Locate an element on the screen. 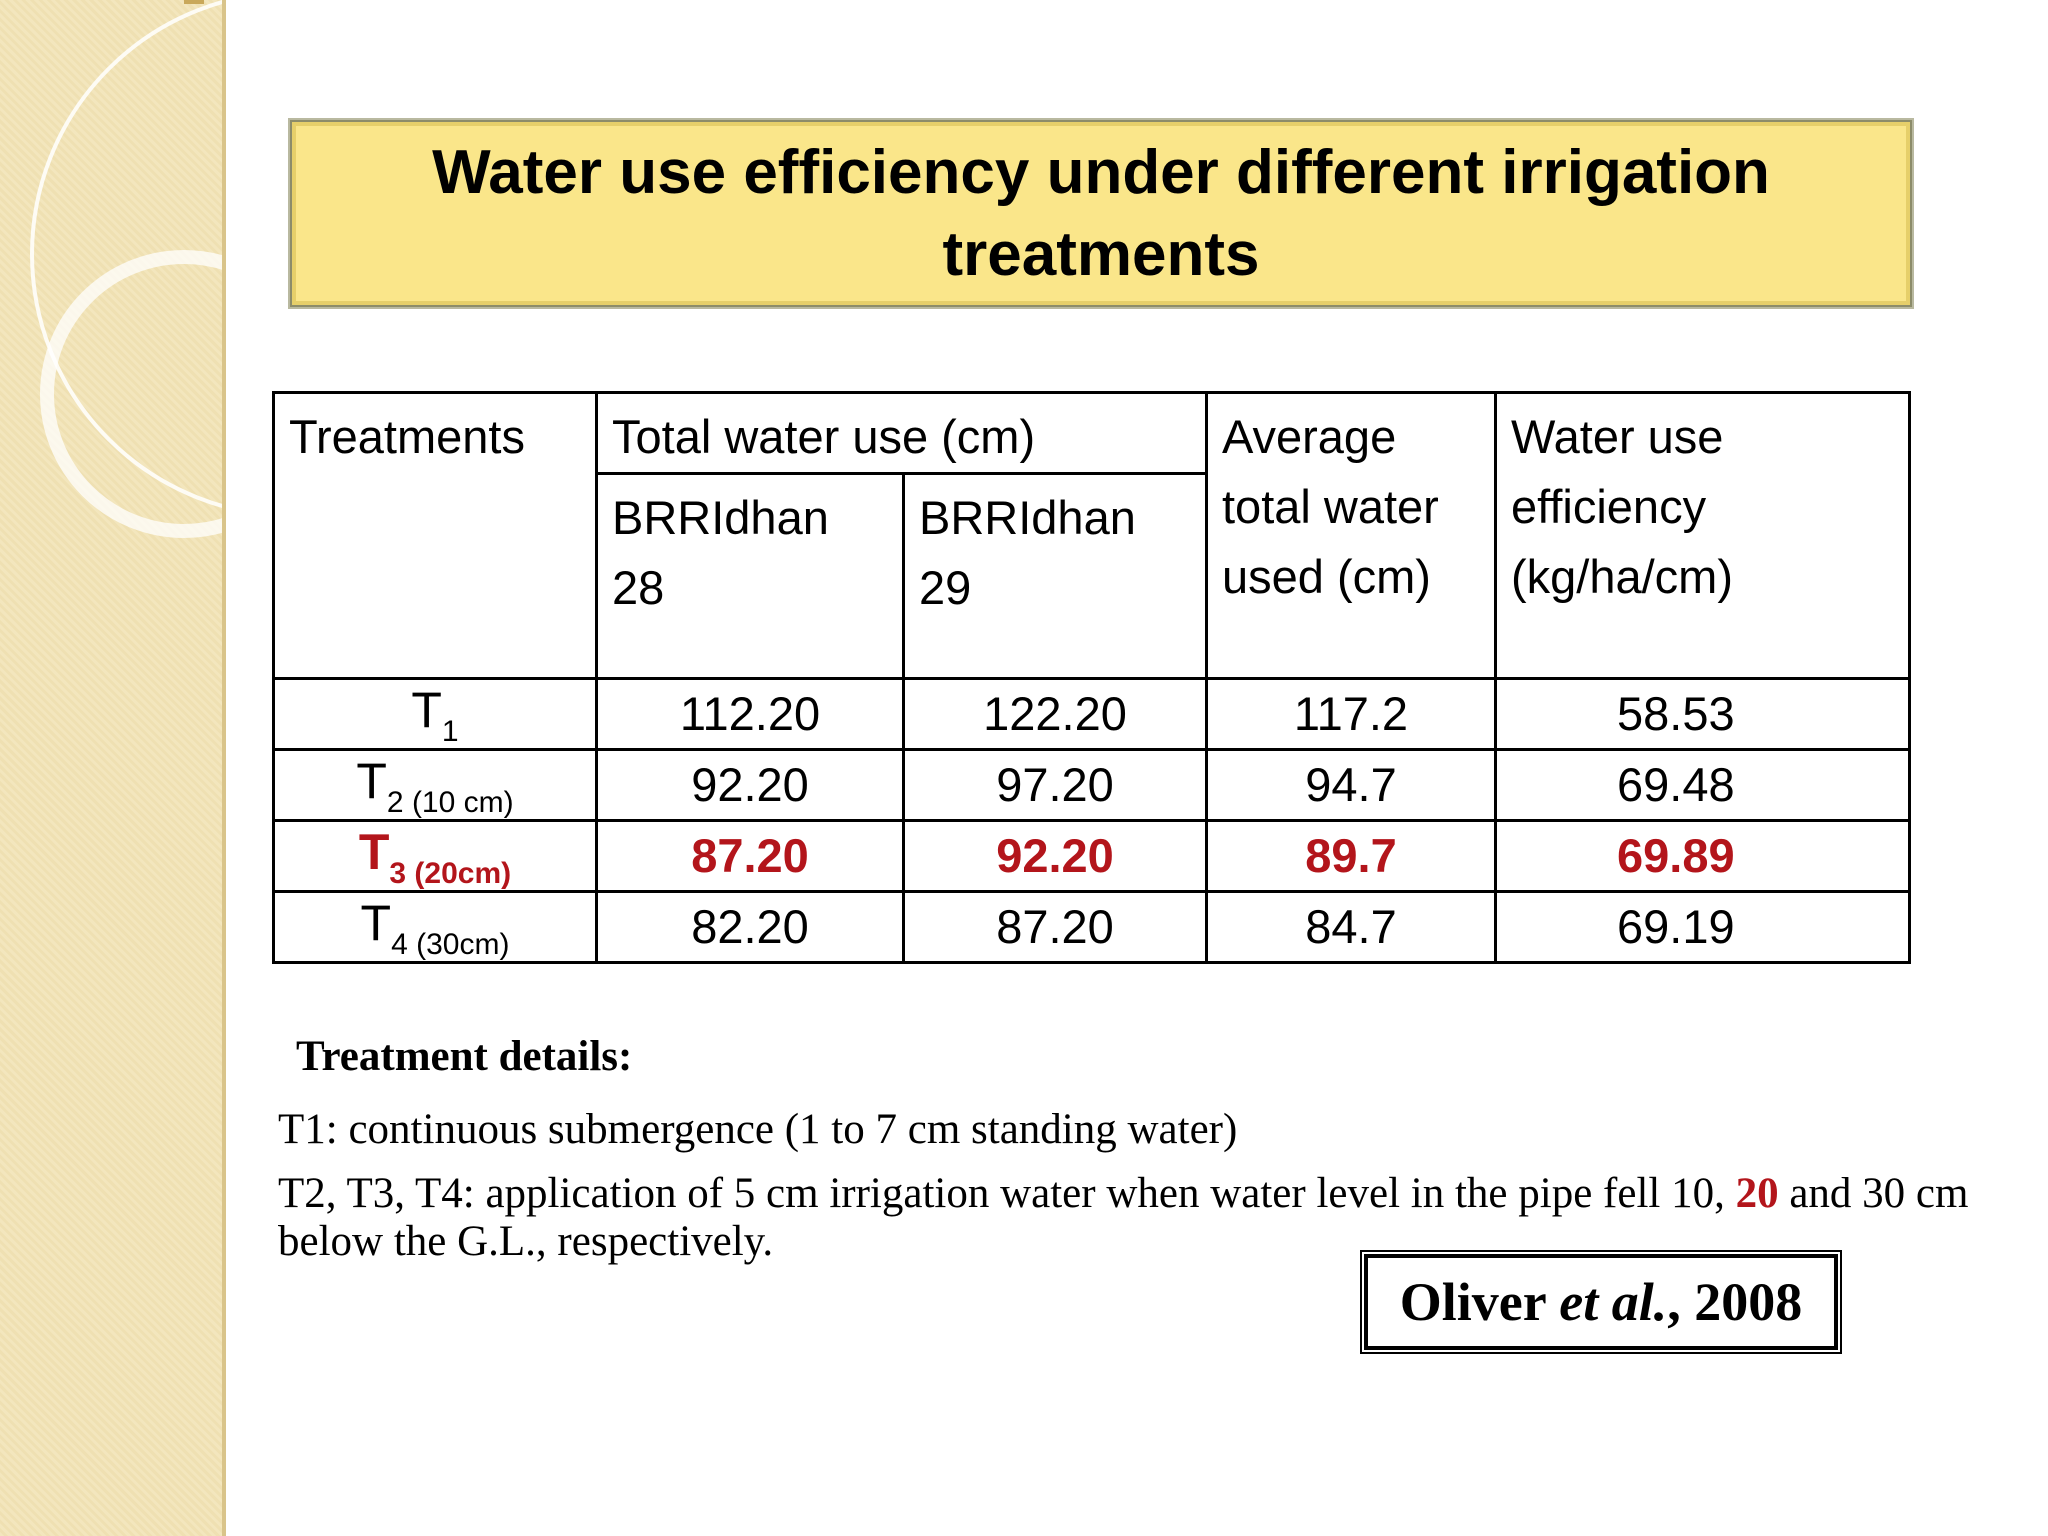 The image size is (2048, 1536). table-row: T1 112.20 122.20 117.2 58.53 is located at coordinates (1091, 714).